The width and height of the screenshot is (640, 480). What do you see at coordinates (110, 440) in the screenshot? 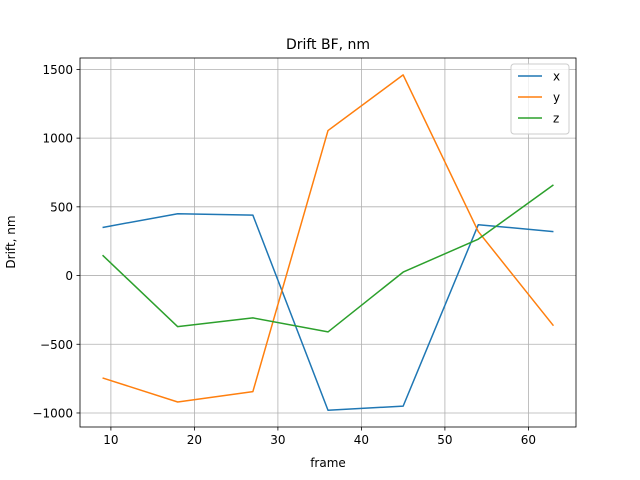
I see `x-tick-label: 10` at bounding box center [110, 440].